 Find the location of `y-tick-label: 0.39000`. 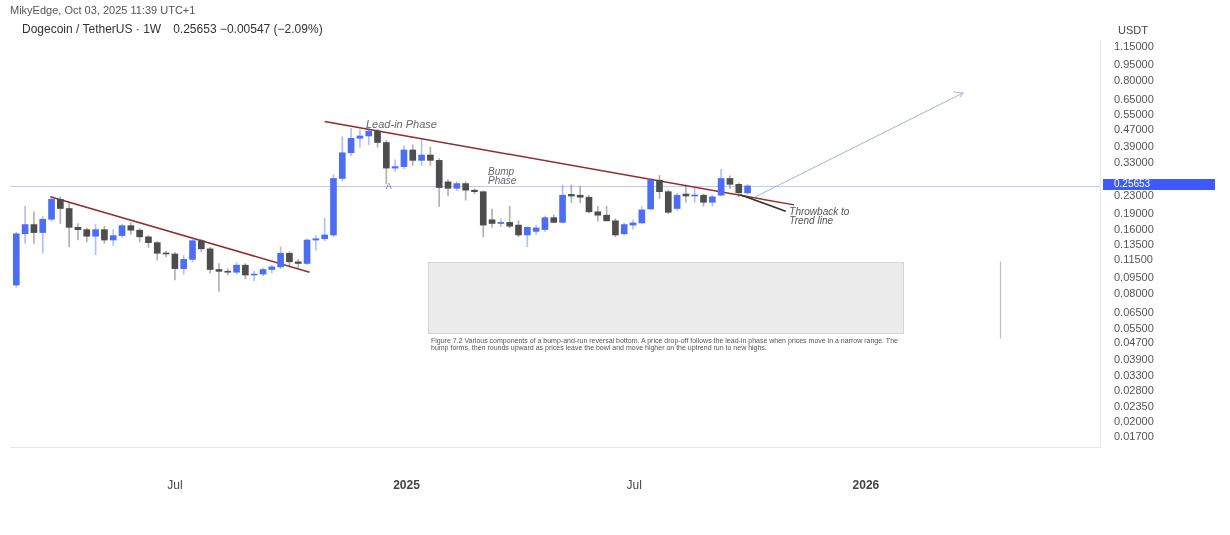

y-tick-label: 0.39000 is located at coordinates (1134, 146).